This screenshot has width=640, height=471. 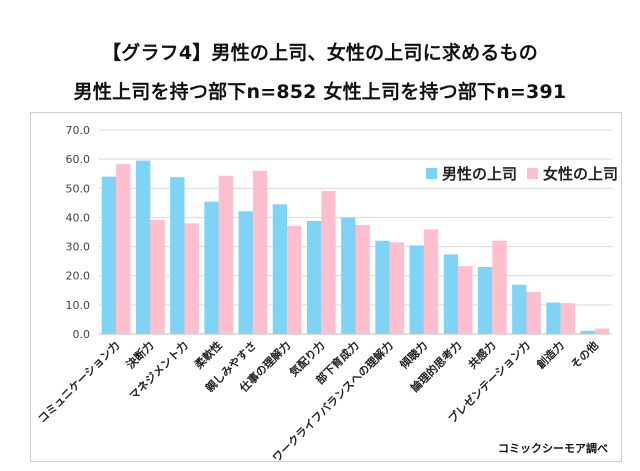 I want to click on legend-label-female: 女性の上司, so click(x=581, y=174).